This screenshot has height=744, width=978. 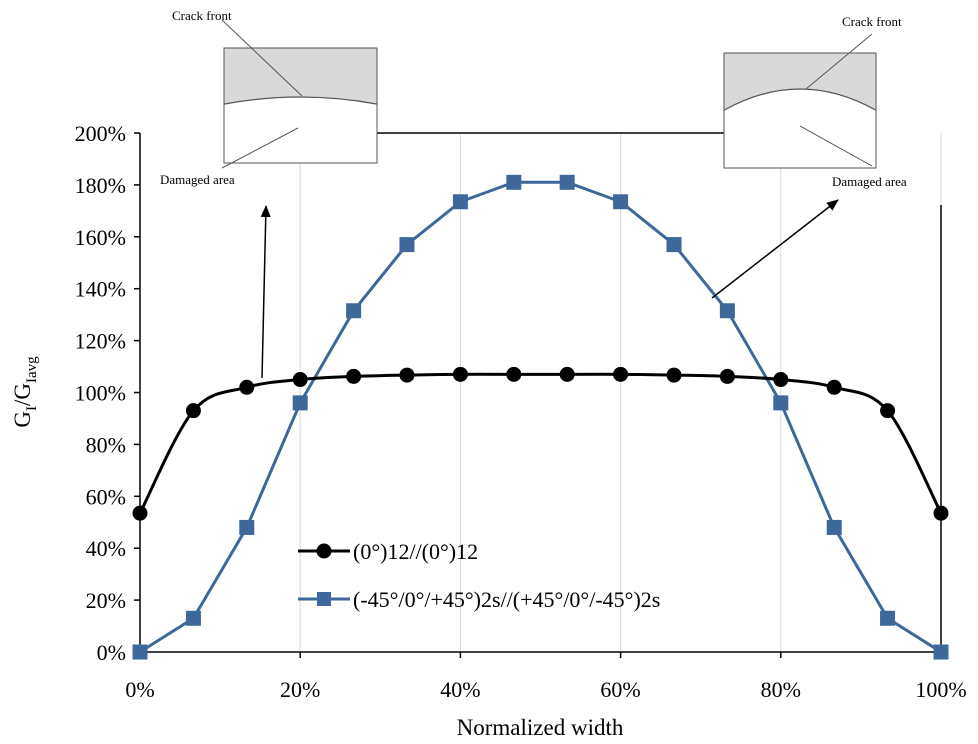 What do you see at coordinates (106, 496) in the screenshot?
I see `y-tick-label-3: 60%` at bounding box center [106, 496].